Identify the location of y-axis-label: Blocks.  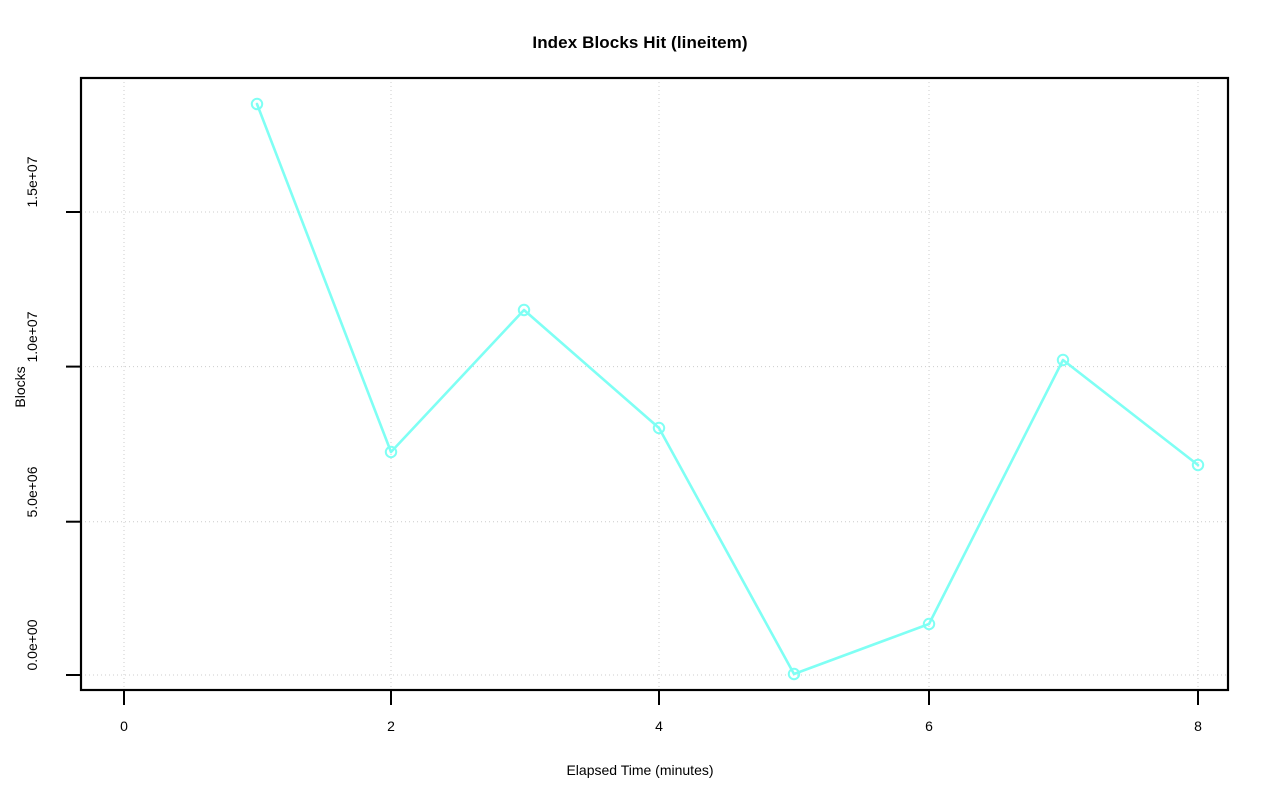
(20, 387).